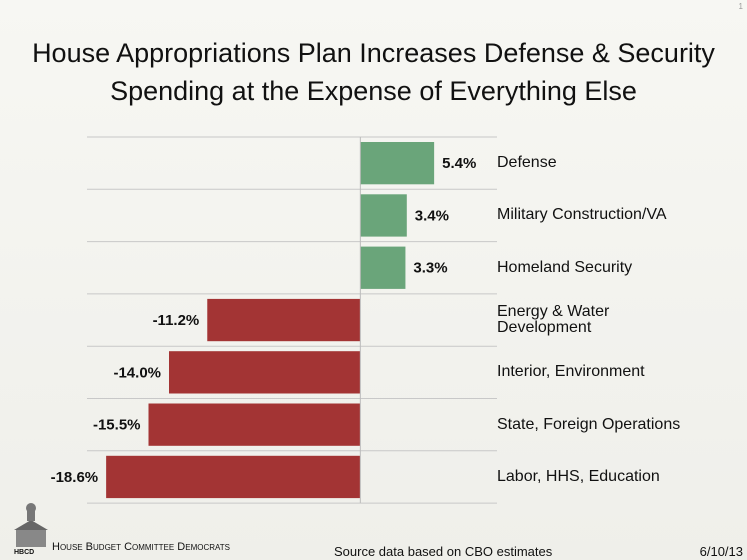 The image size is (747, 560). Describe the element at coordinates (75, 477) in the screenshot. I see `value-label: -18.6%` at that location.